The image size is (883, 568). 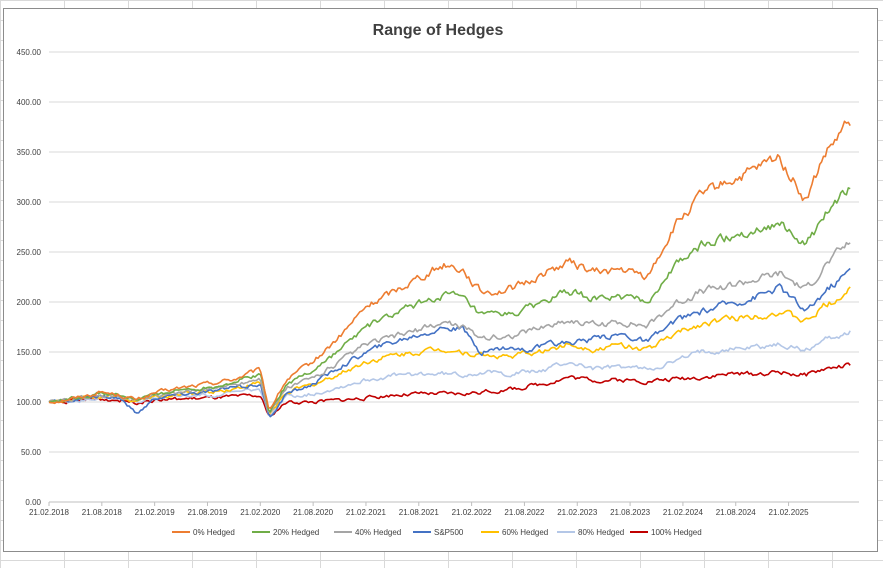 What do you see at coordinates (33, 502) in the screenshot?
I see `y-tick-label: 0.00` at bounding box center [33, 502].